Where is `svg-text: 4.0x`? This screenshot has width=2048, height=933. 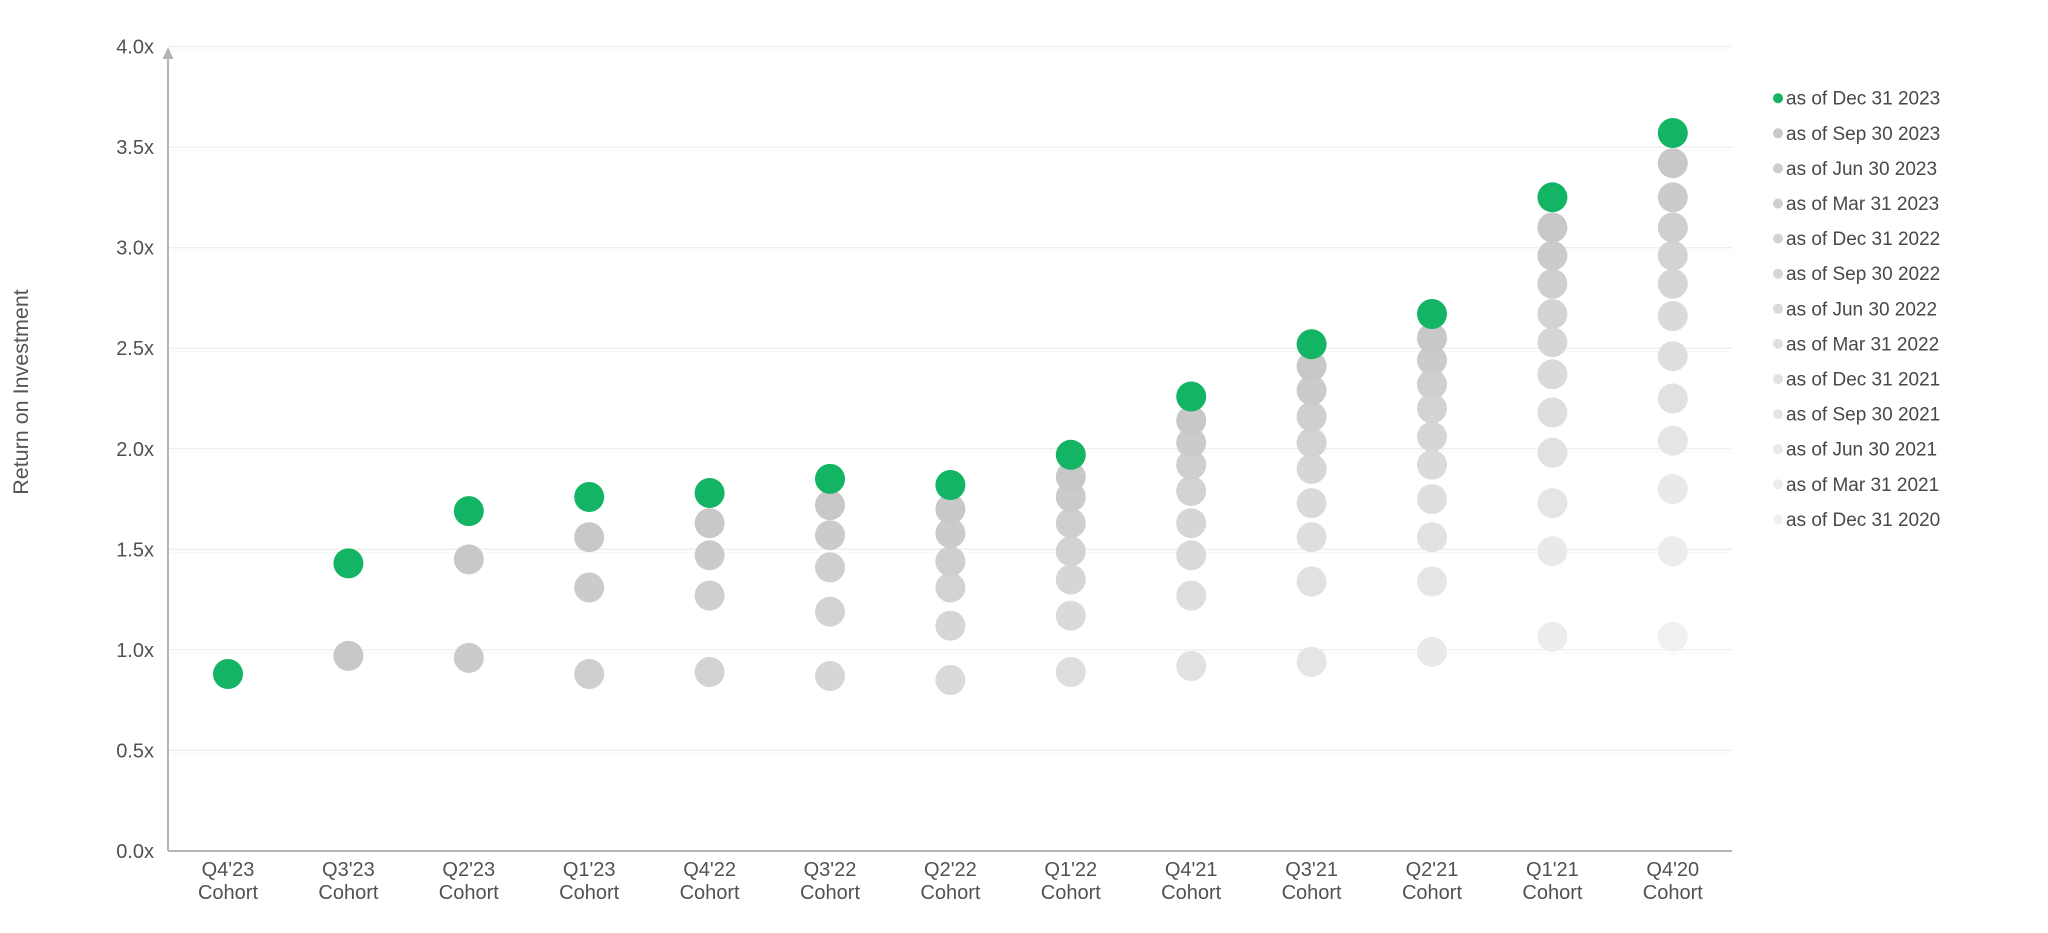 svg-text: 4.0x is located at coordinates (135, 48).